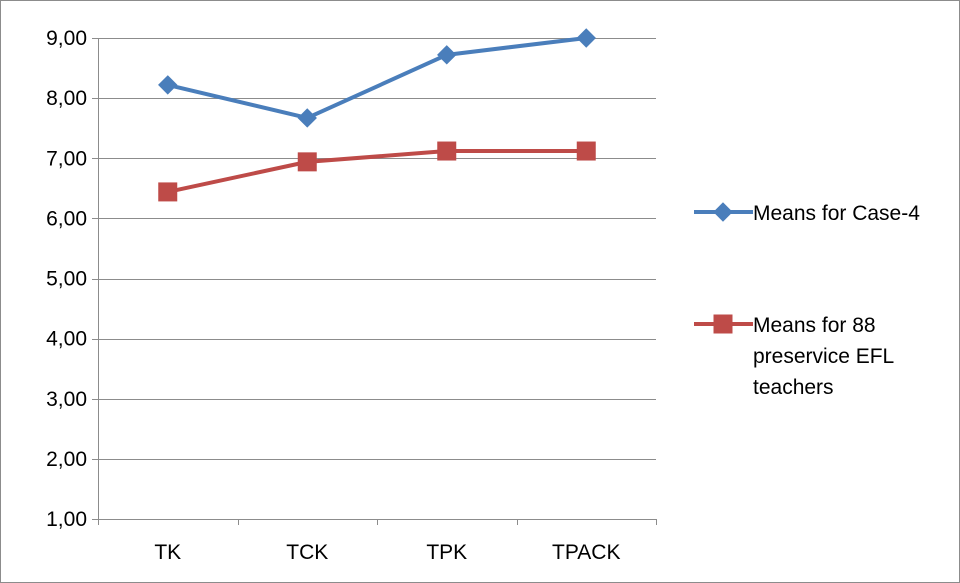 The height and width of the screenshot is (583, 960). What do you see at coordinates (66, 459) in the screenshot?
I see `y-tick-label: 2,00` at bounding box center [66, 459].